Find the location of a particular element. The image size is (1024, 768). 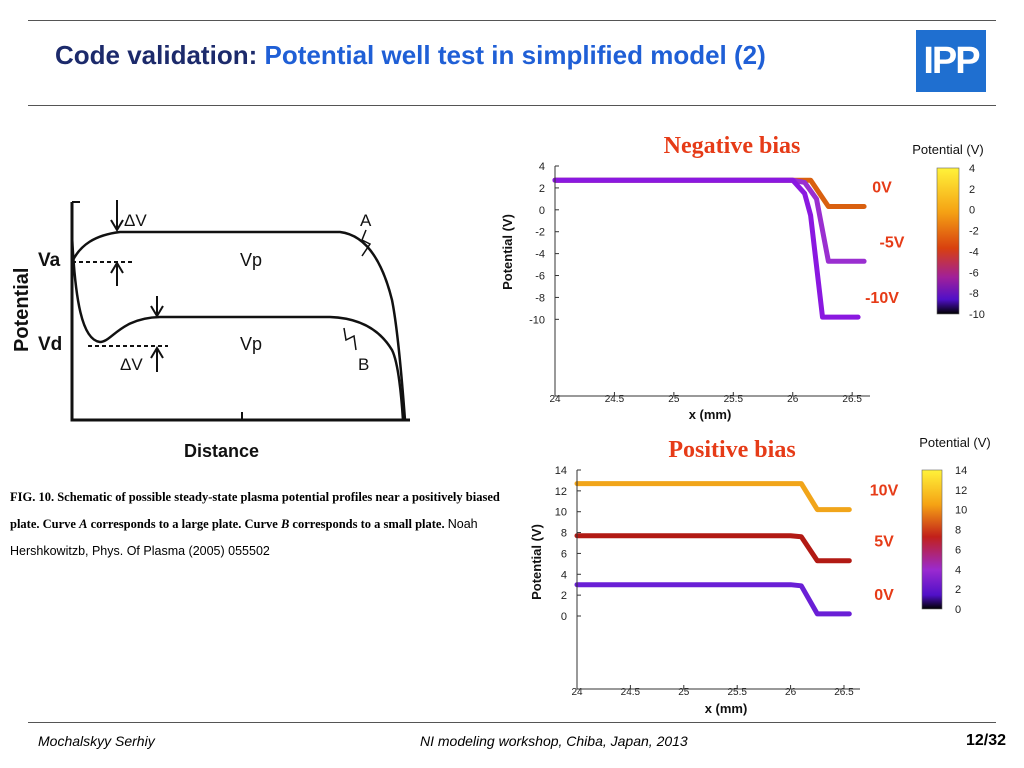

schematic-frame is located at coordinates (240, 312).